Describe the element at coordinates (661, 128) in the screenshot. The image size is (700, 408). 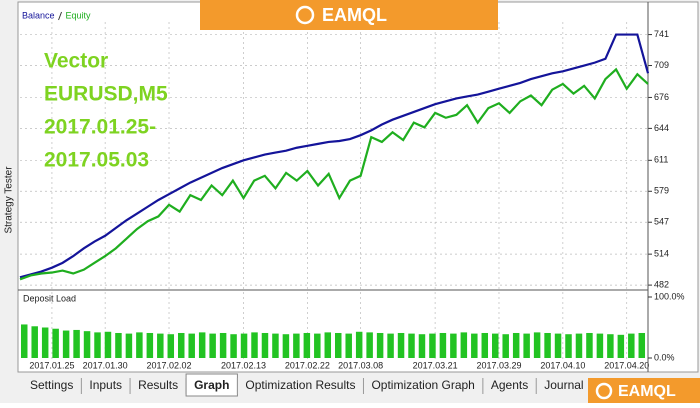
I see `y-tick-label: 644` at that location.